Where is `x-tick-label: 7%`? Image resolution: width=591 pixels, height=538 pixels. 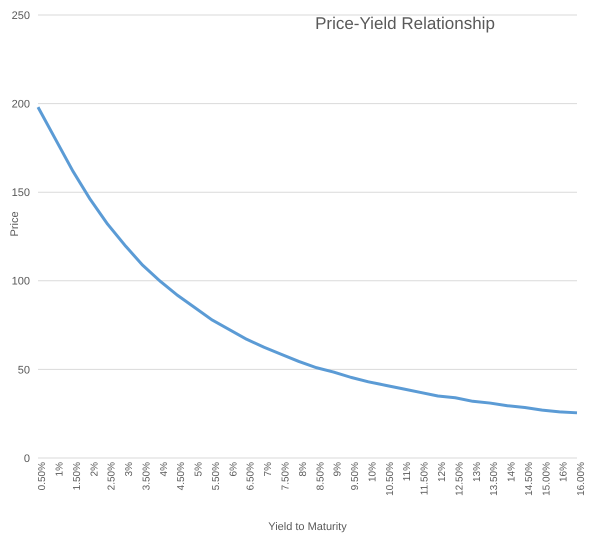
x-tick-label: 7% is located at coordinates (268, 469).